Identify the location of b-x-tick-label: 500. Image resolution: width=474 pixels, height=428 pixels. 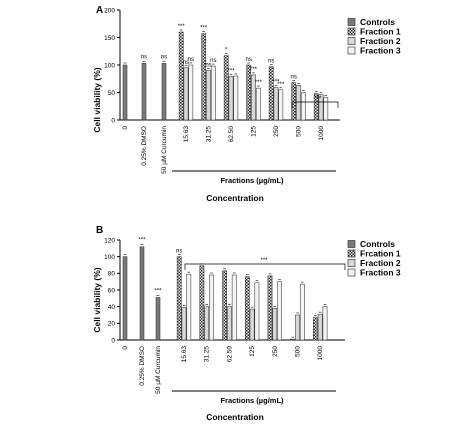
(298, 351).